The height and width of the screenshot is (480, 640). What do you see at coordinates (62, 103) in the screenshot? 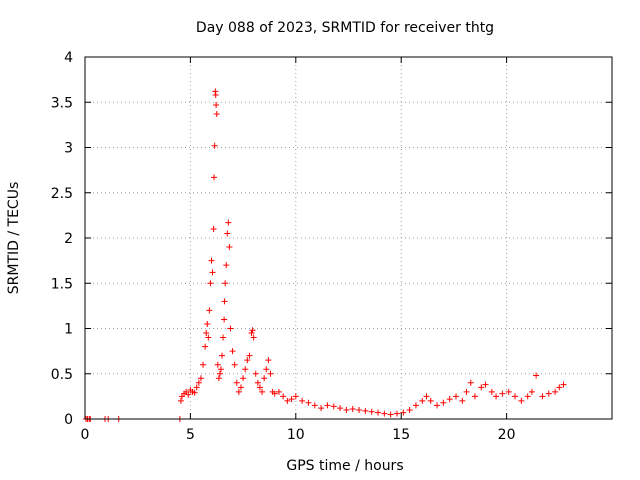
I see `y-tick-label: 3.5` at bounding box center [62, 103].